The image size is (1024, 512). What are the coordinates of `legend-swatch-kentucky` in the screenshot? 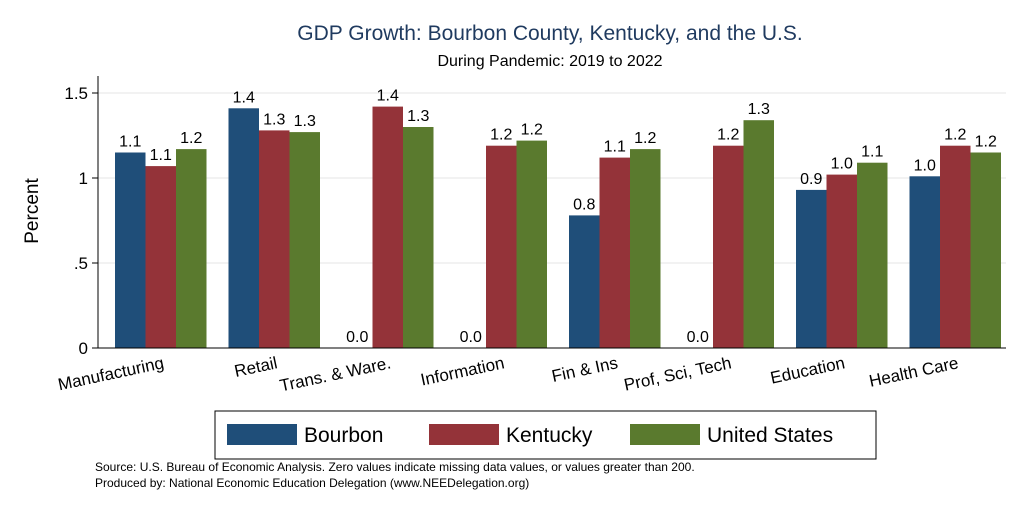 It's located at (464, 434).